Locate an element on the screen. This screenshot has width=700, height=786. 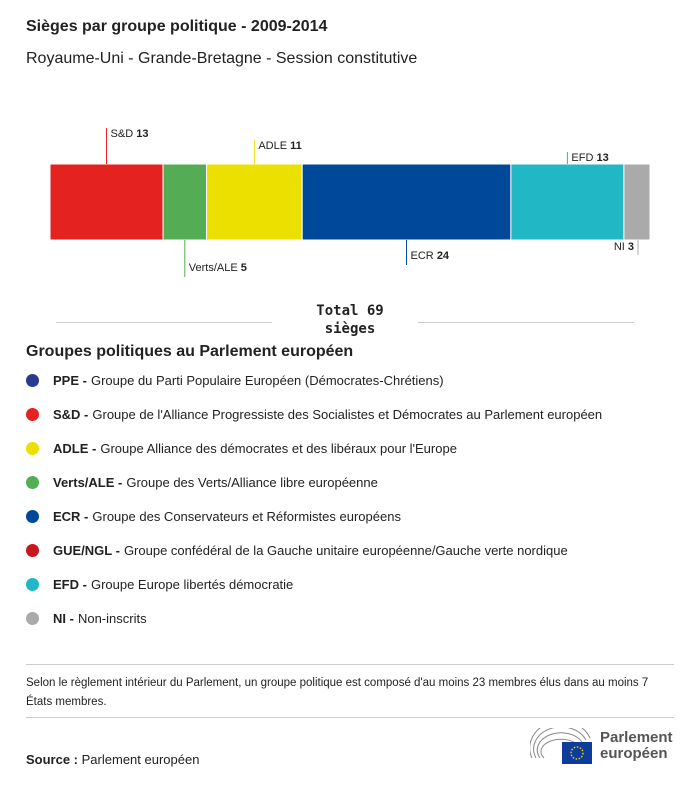
legend-item: EFD - Groupe Europe libertés démocratie is located at coordinates (159, 584).